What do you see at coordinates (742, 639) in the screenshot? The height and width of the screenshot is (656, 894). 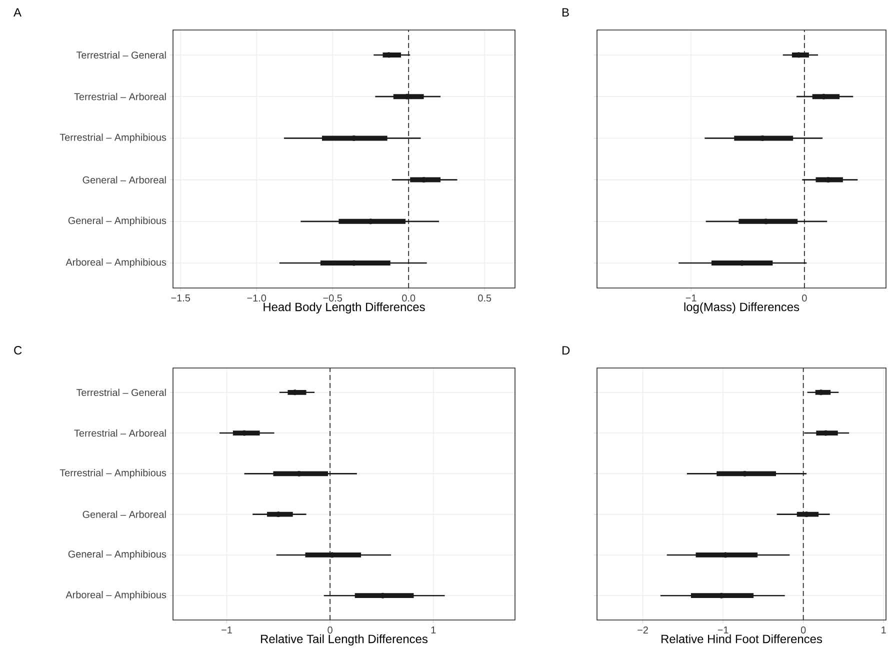 I see `x-axis-title: Relative Hind Foot Differences` at bounding box center [742, 639].